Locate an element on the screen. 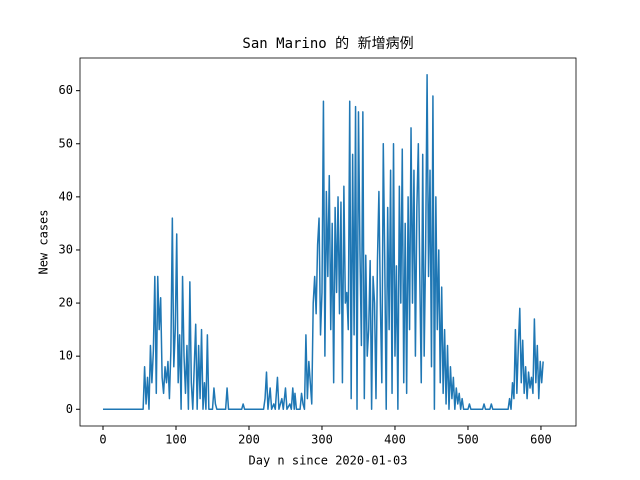  y-tick-label: 50 is located at coordinates (66, 143).